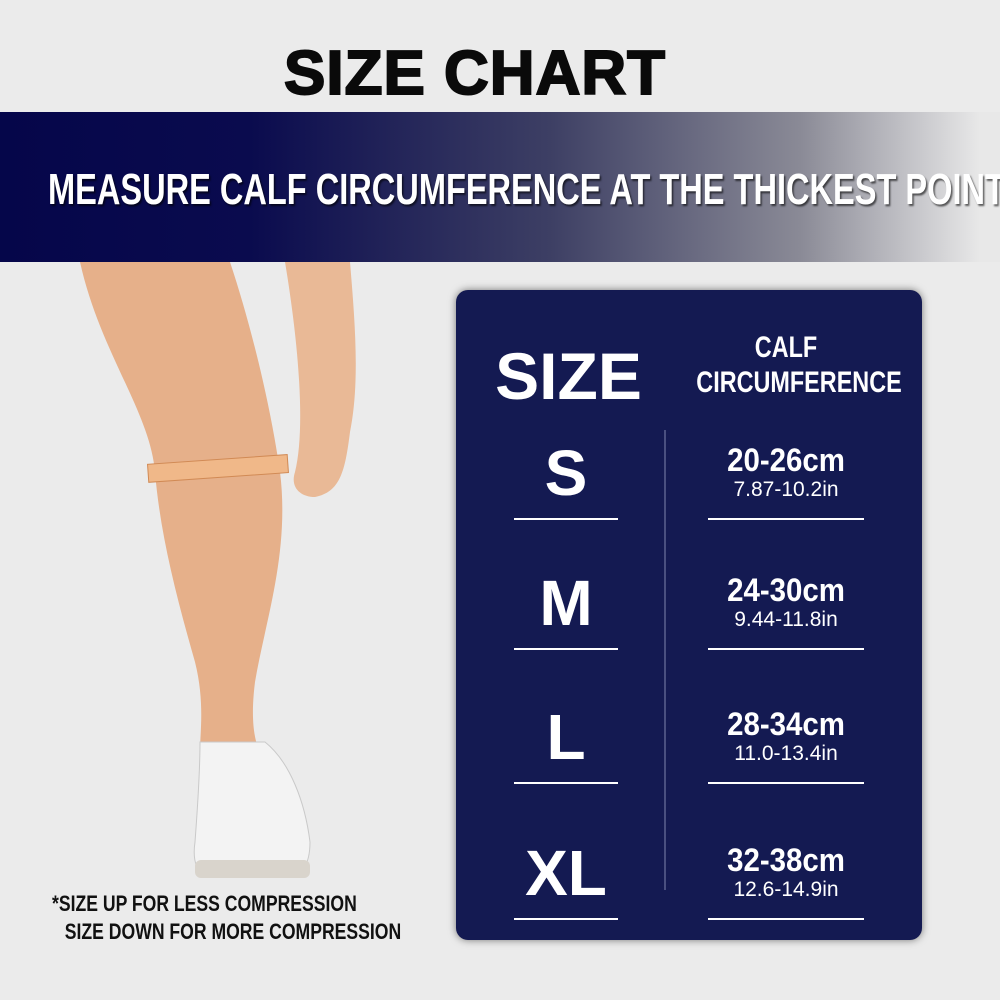 The width and height of the screenshot is (1000, 1000). I want to click on page-title: SIZE CHART, so click(474, 73).